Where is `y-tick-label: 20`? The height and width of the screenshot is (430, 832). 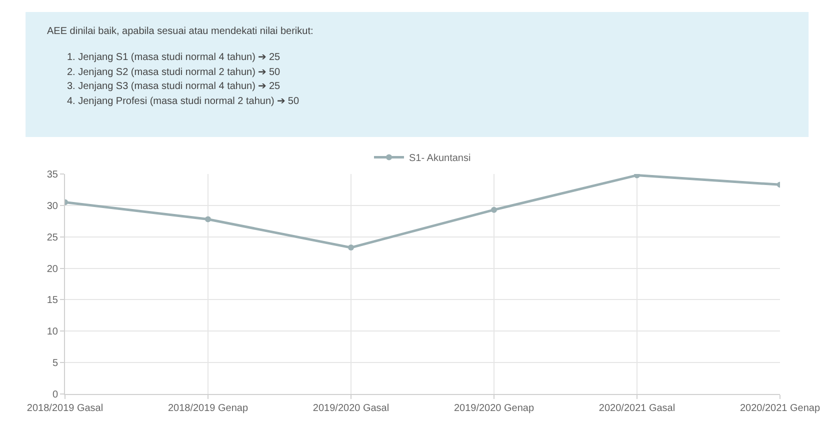 y-tick-label: 20 is located at coordinates (52, 269).